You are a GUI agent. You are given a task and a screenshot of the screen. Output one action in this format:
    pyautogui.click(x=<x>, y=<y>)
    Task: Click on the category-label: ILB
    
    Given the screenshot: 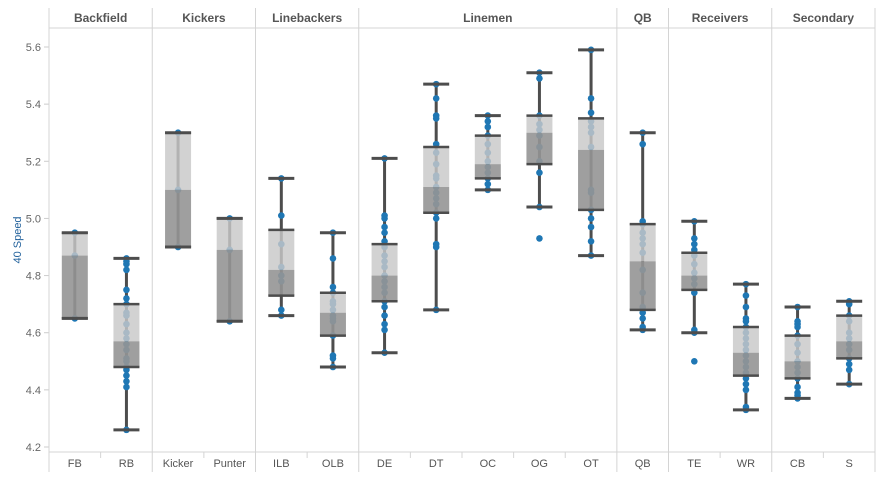 What is the action you would take?
    pyautogui.click(x=281, y=464)
    